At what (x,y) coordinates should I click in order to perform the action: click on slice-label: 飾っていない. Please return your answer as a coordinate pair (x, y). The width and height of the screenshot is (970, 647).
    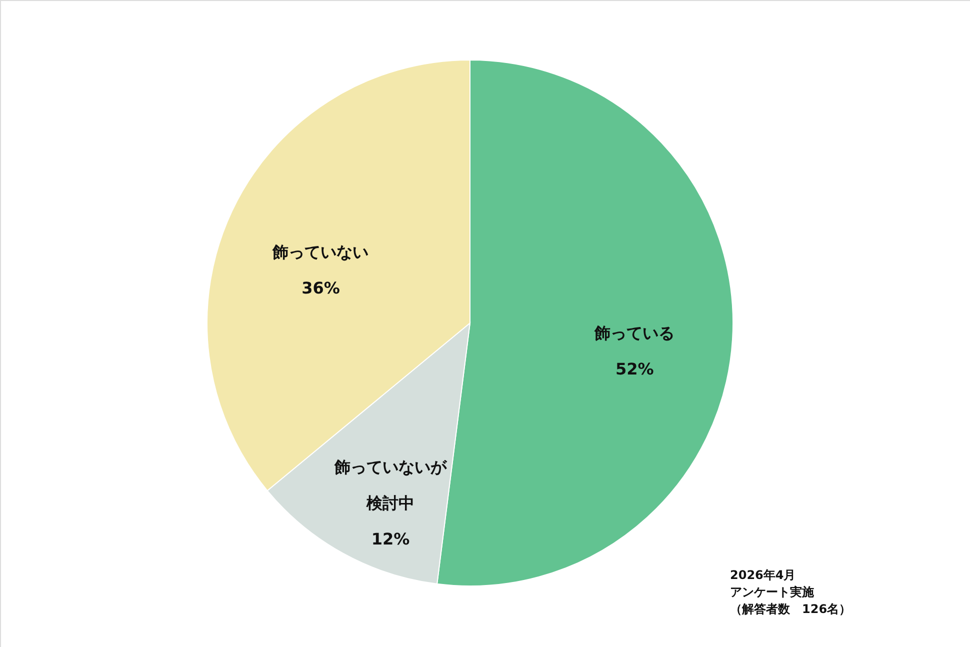
    Looking at the image, I should click on (320, 252).